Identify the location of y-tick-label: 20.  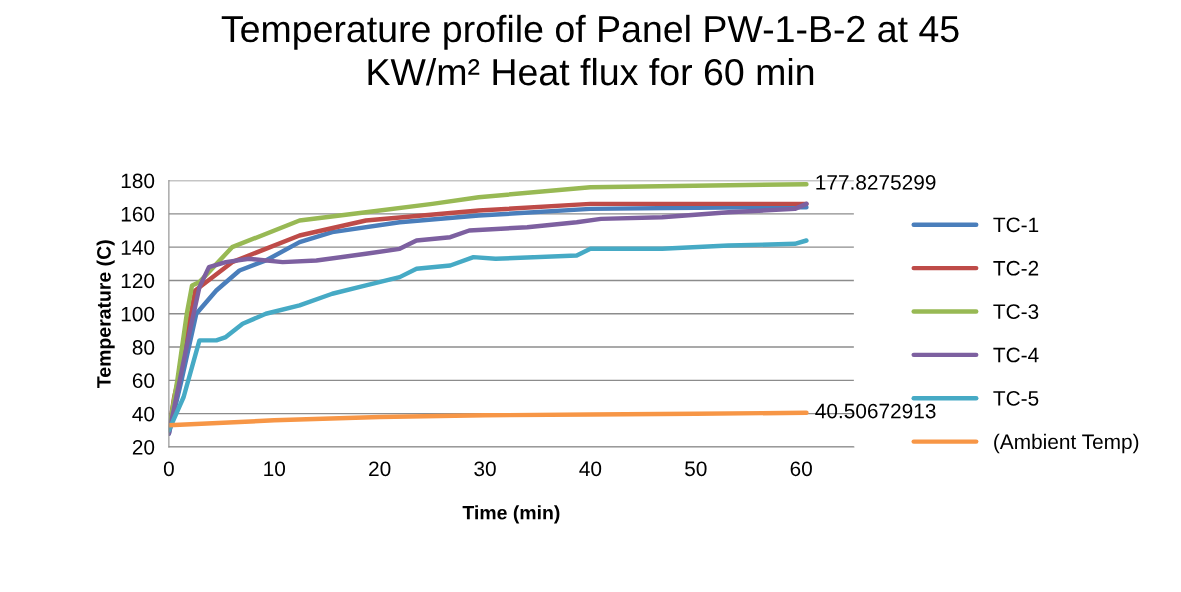
(143, 447).